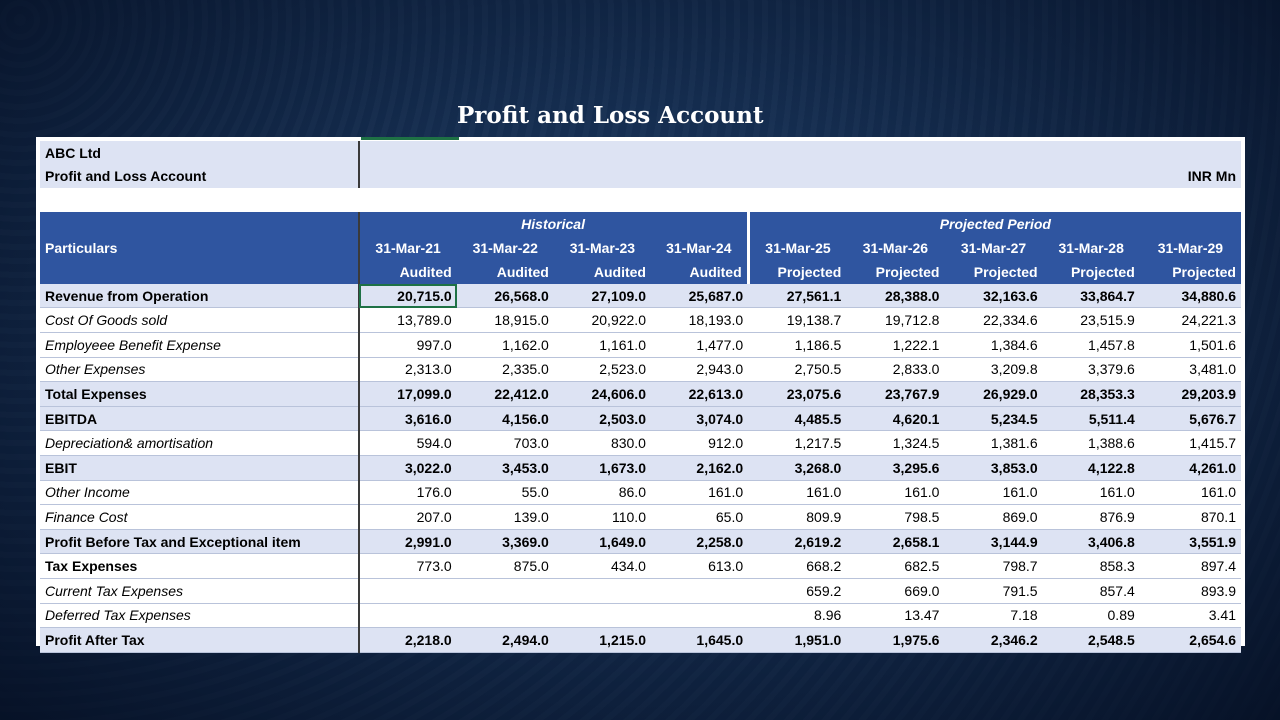 This screenshot has width=1280, height=720. I want to click on value-cell: 2,258.0, so click(699, 542).